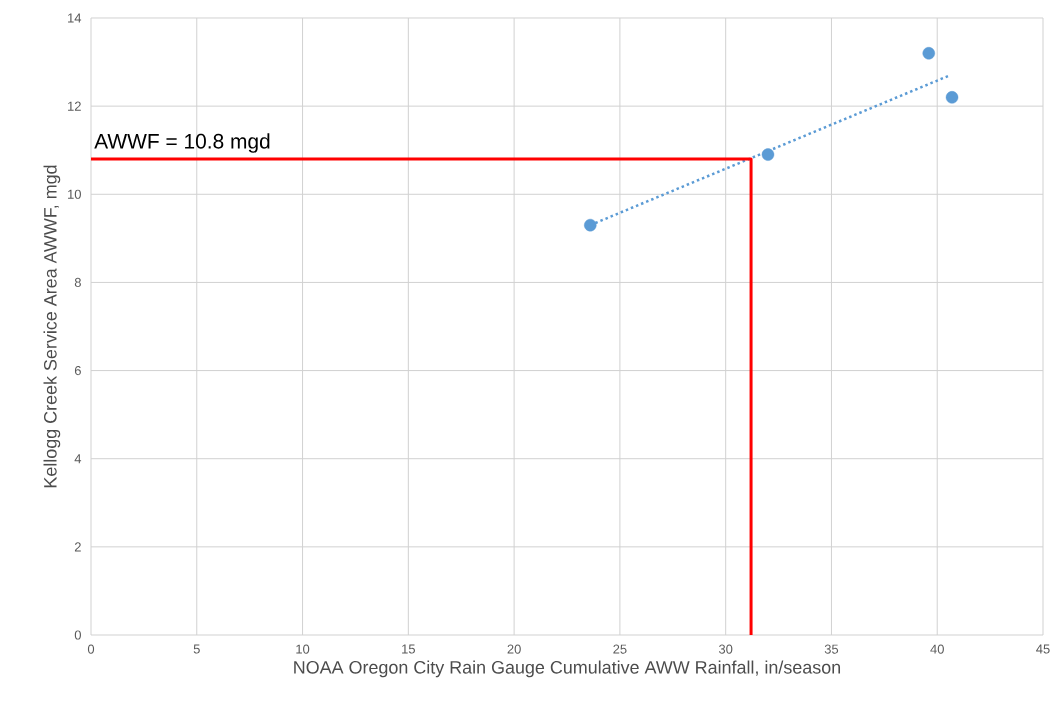 The image size is (1062, 723). I want to click on x-axis-title: NOAA Oregon City Rain Gauge Cumulative AWW Rainfall, in/season, so click(567, 669).